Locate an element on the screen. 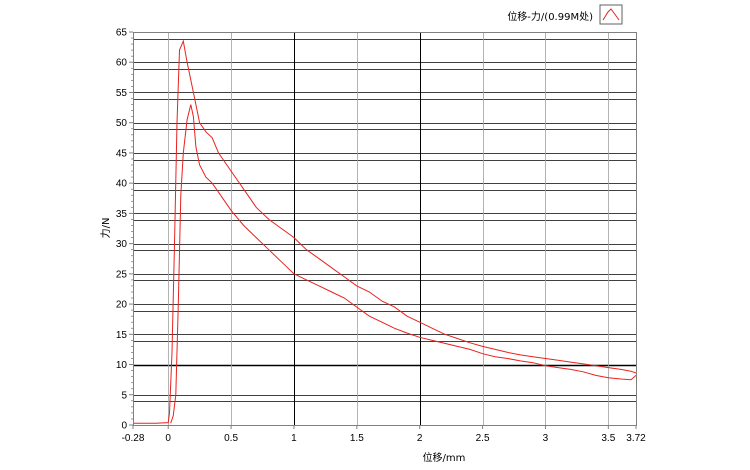  legend-label: 位移-力/(0.99M处) is located at coordinates (550, 16).